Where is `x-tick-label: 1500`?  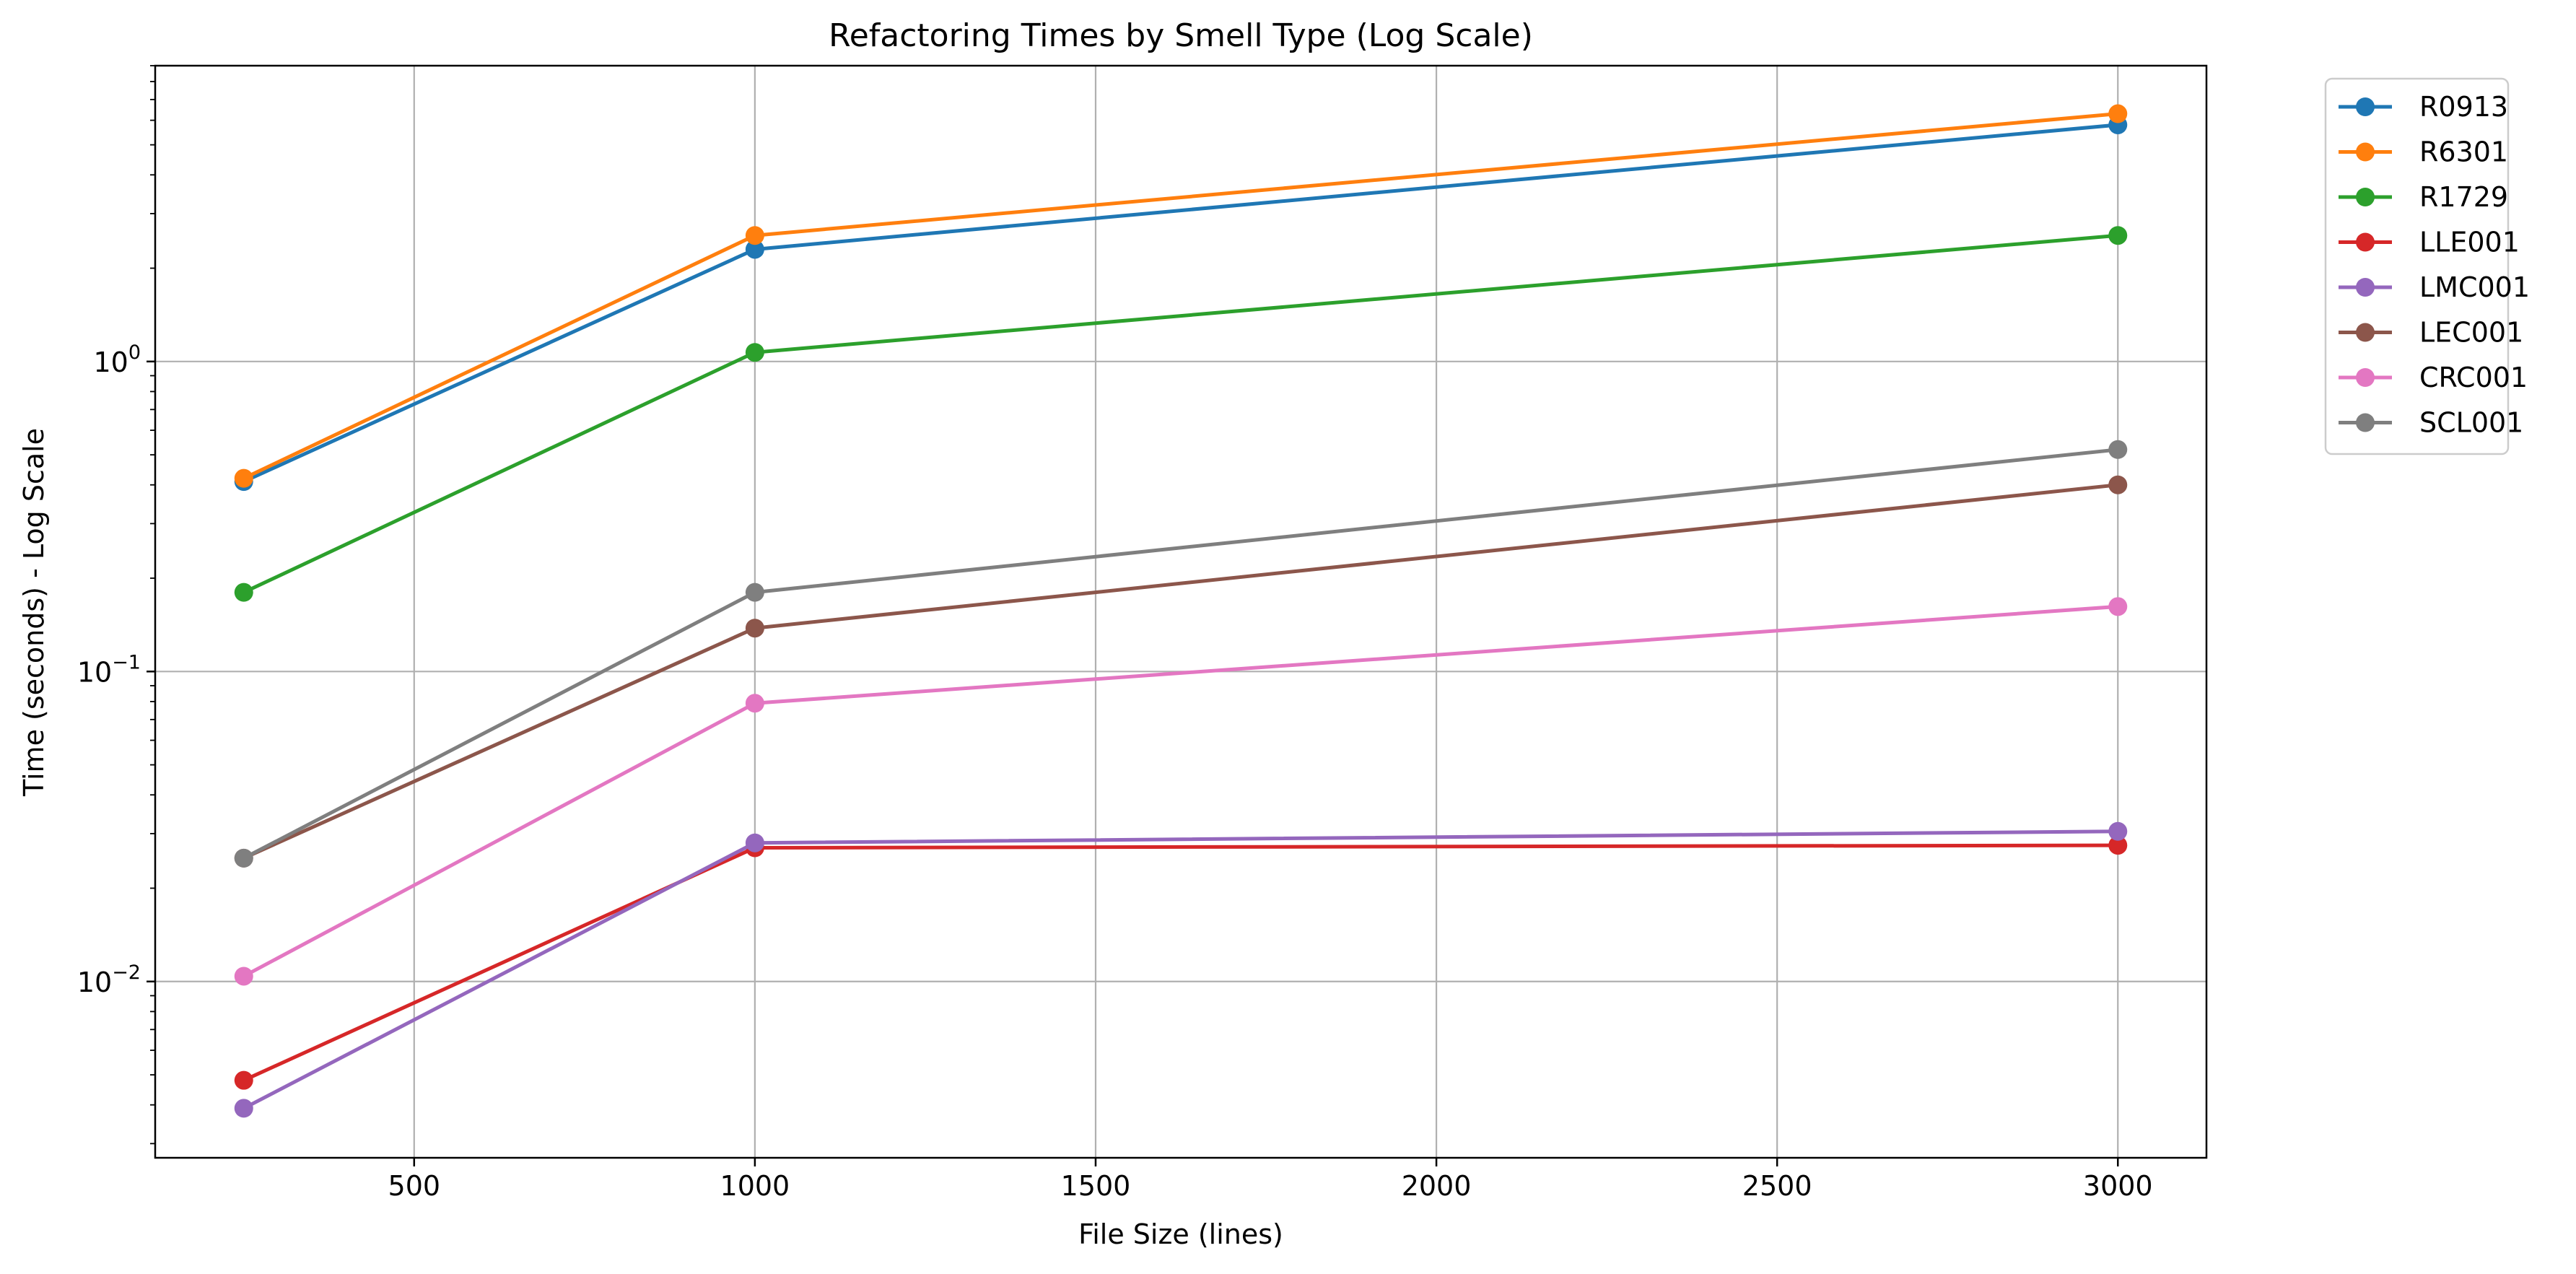 x-tick-label: 1500 is located at coordinates (1096, 1186).